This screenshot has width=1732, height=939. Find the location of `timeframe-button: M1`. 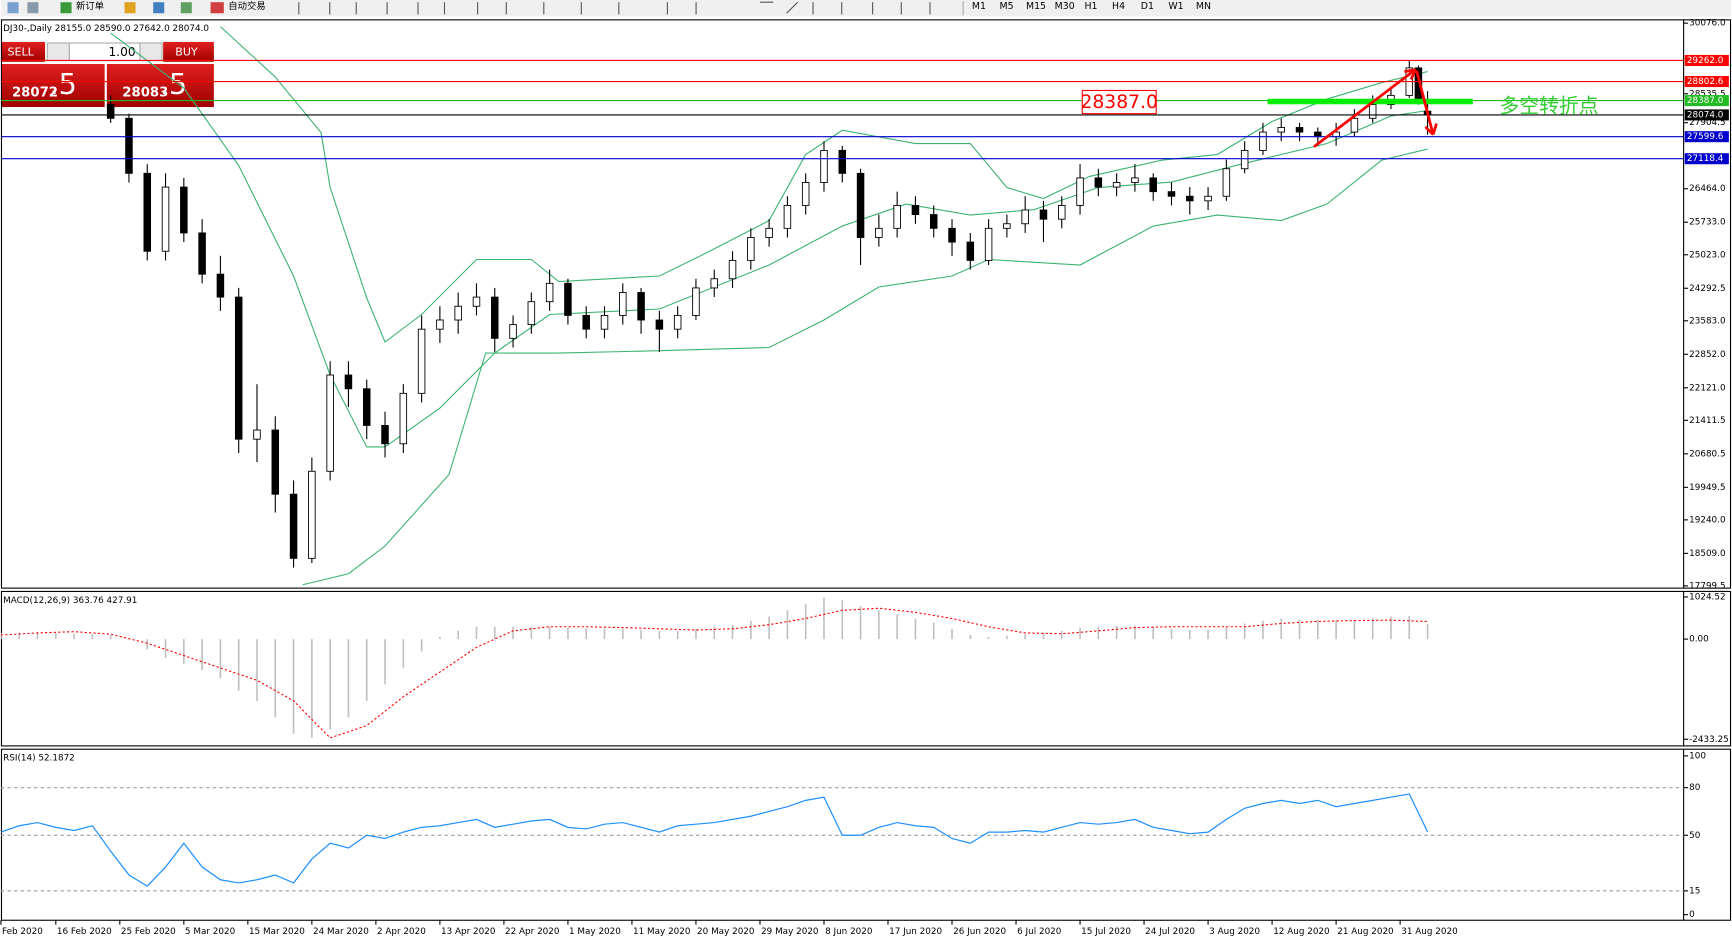

timeframe-button: M1 is located at coordinates (979, 6).